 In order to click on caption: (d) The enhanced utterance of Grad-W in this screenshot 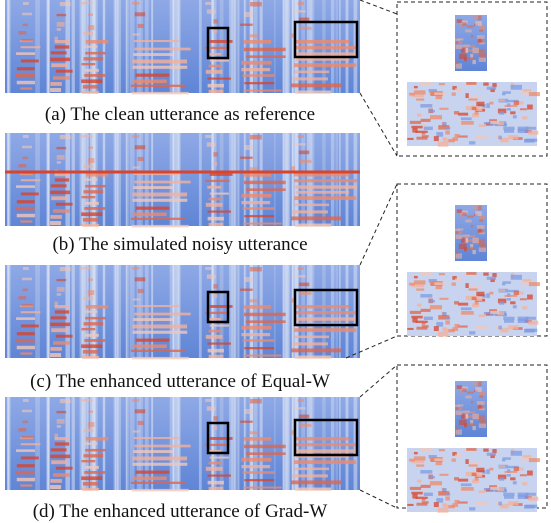, I will do `click(180, 511)`.